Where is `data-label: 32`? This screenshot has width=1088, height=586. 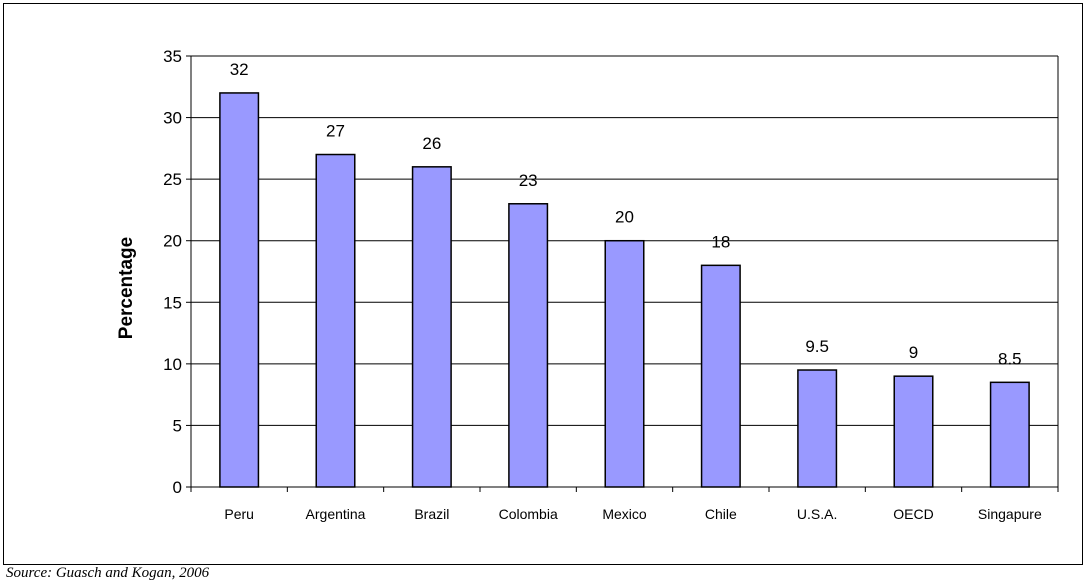 data-label: 32 is located at coordinates (239, 69).